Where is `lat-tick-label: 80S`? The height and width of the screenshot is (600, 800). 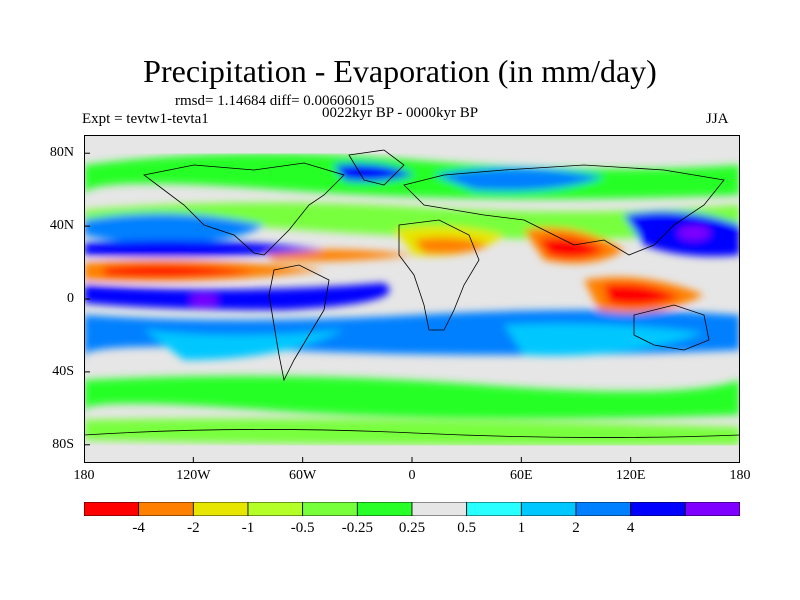
lat-tick-label: 80S is located at coordinates (63, 444).